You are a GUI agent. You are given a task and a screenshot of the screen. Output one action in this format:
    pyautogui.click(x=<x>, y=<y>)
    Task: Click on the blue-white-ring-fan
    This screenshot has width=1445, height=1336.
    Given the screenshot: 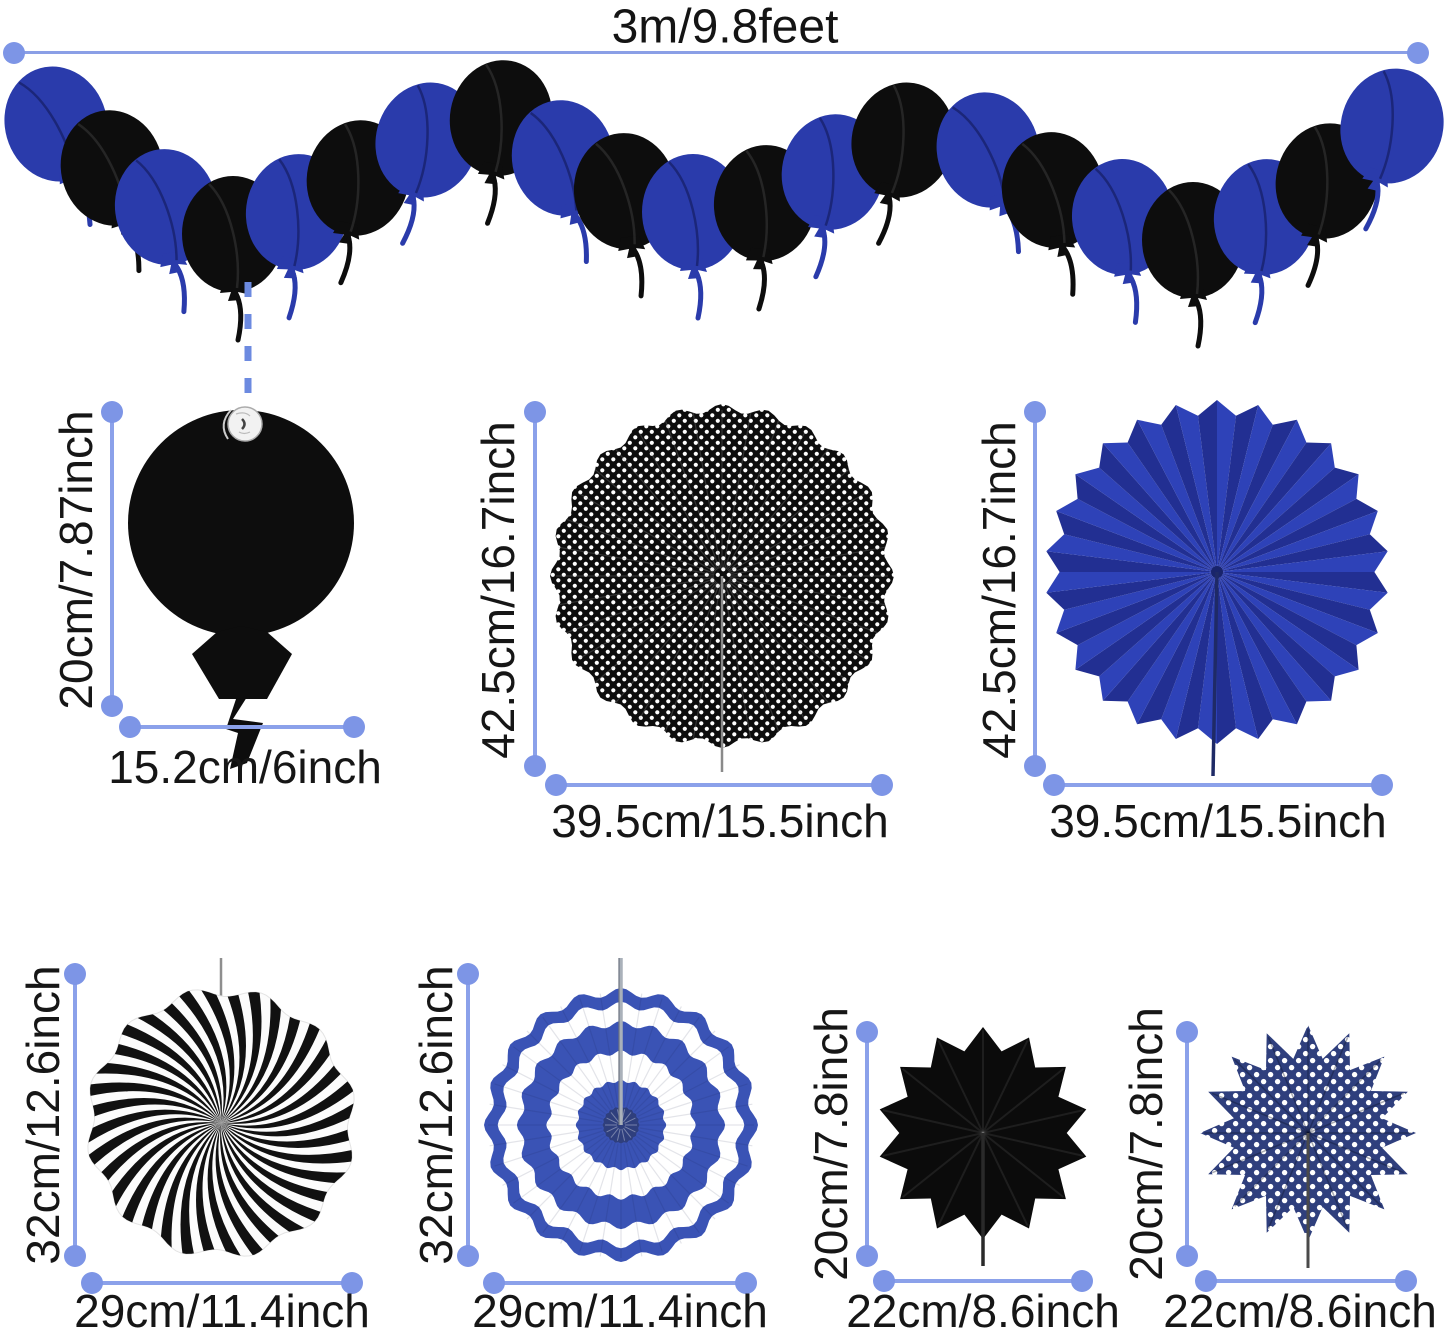 What is the action you would take?
    pyautogui.click(x=621, y=1110)
    